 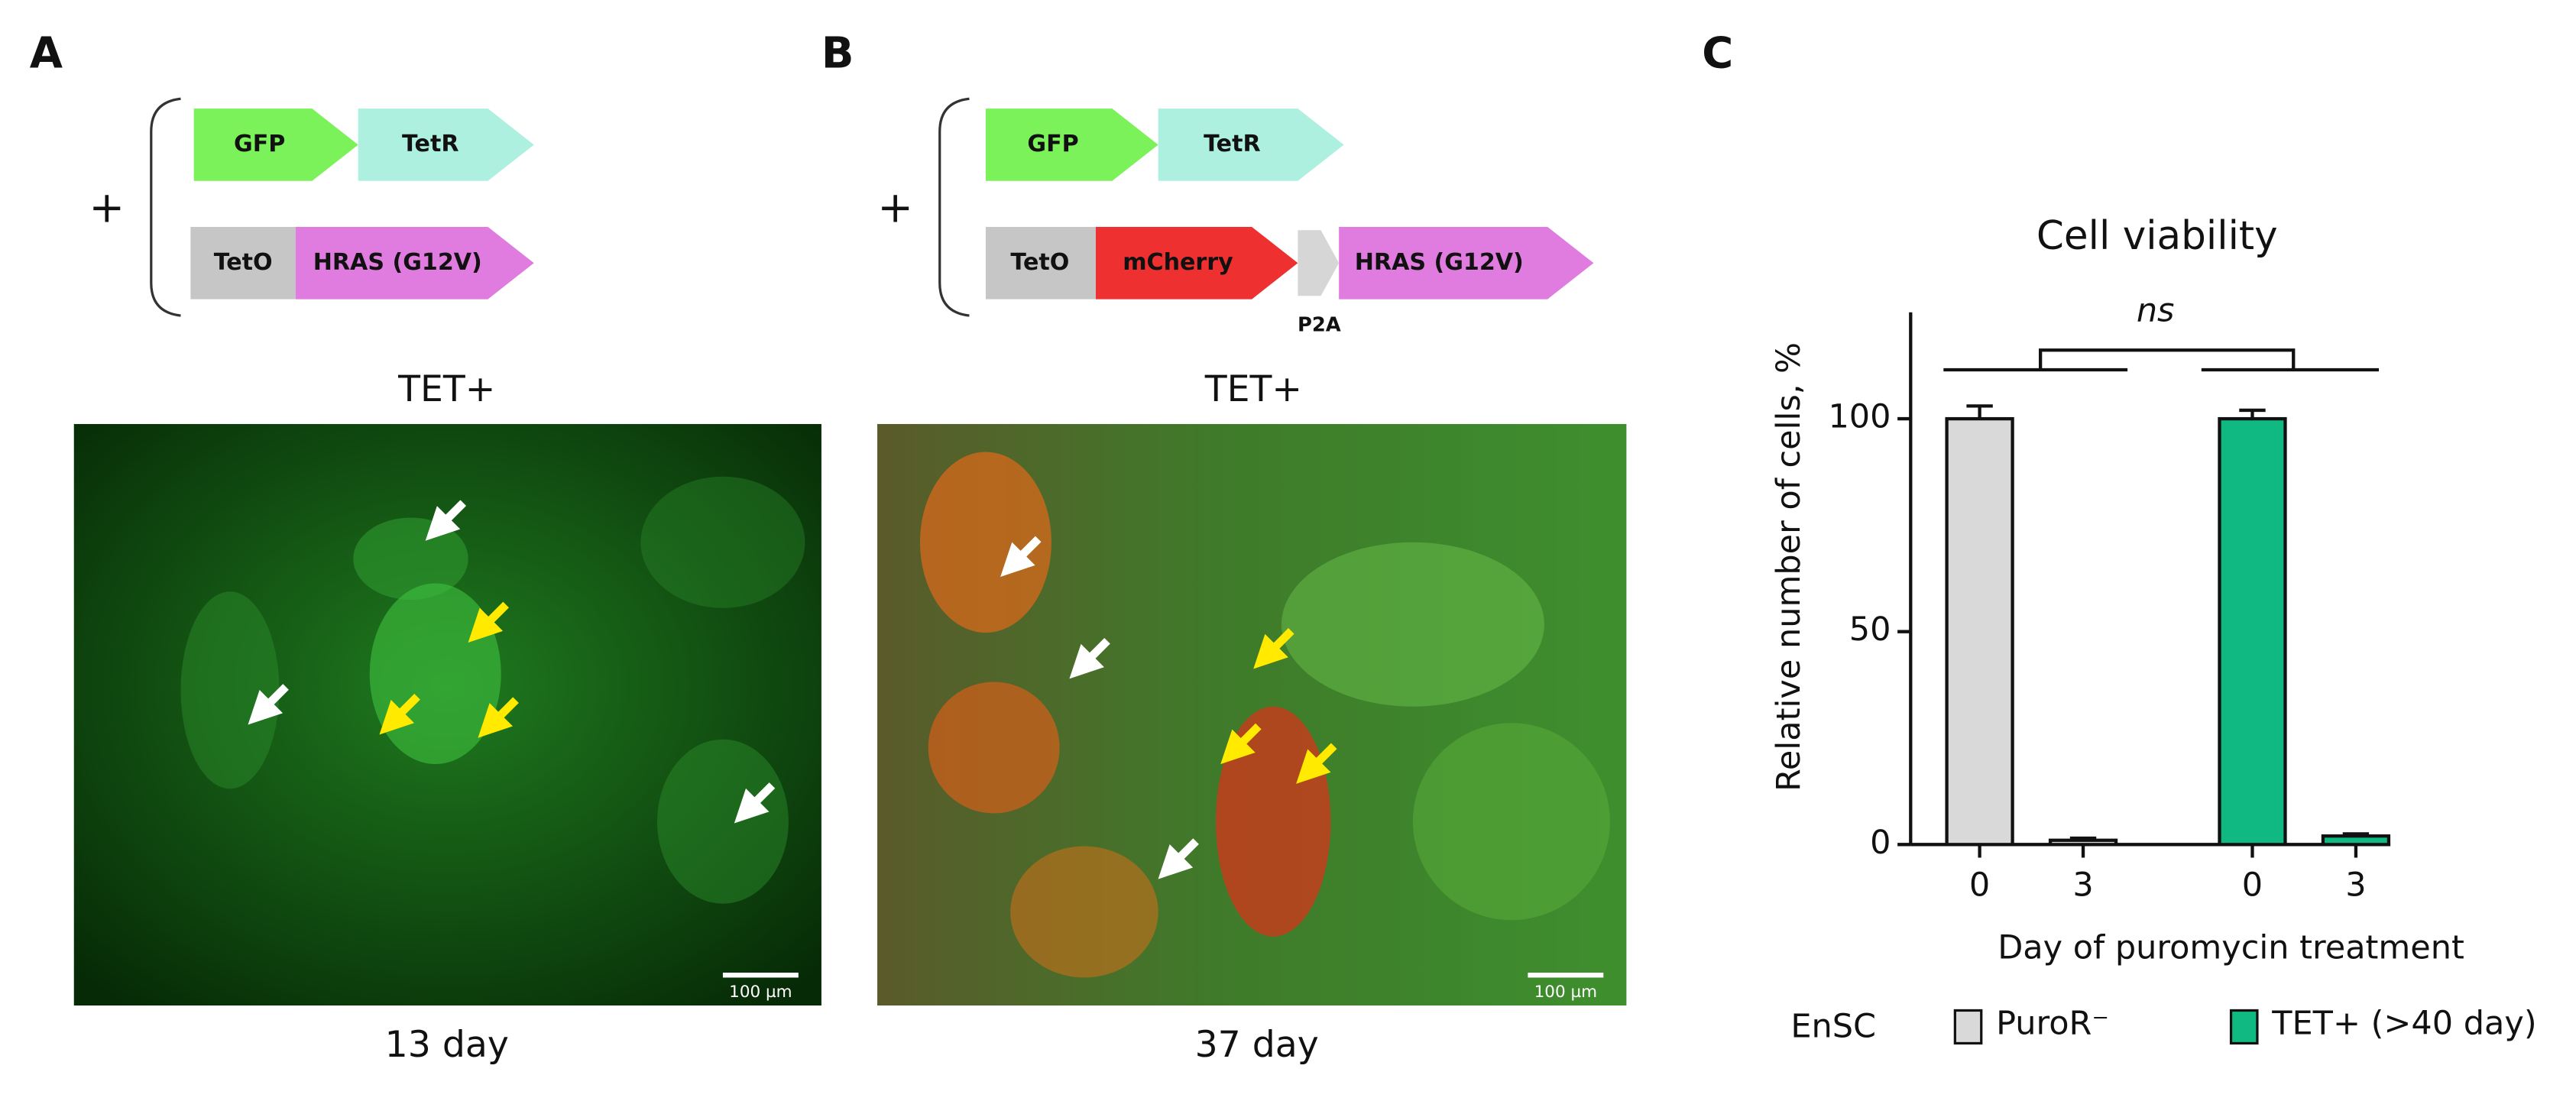 I want to click on panel-label: C, so click(x=1717, y=54).